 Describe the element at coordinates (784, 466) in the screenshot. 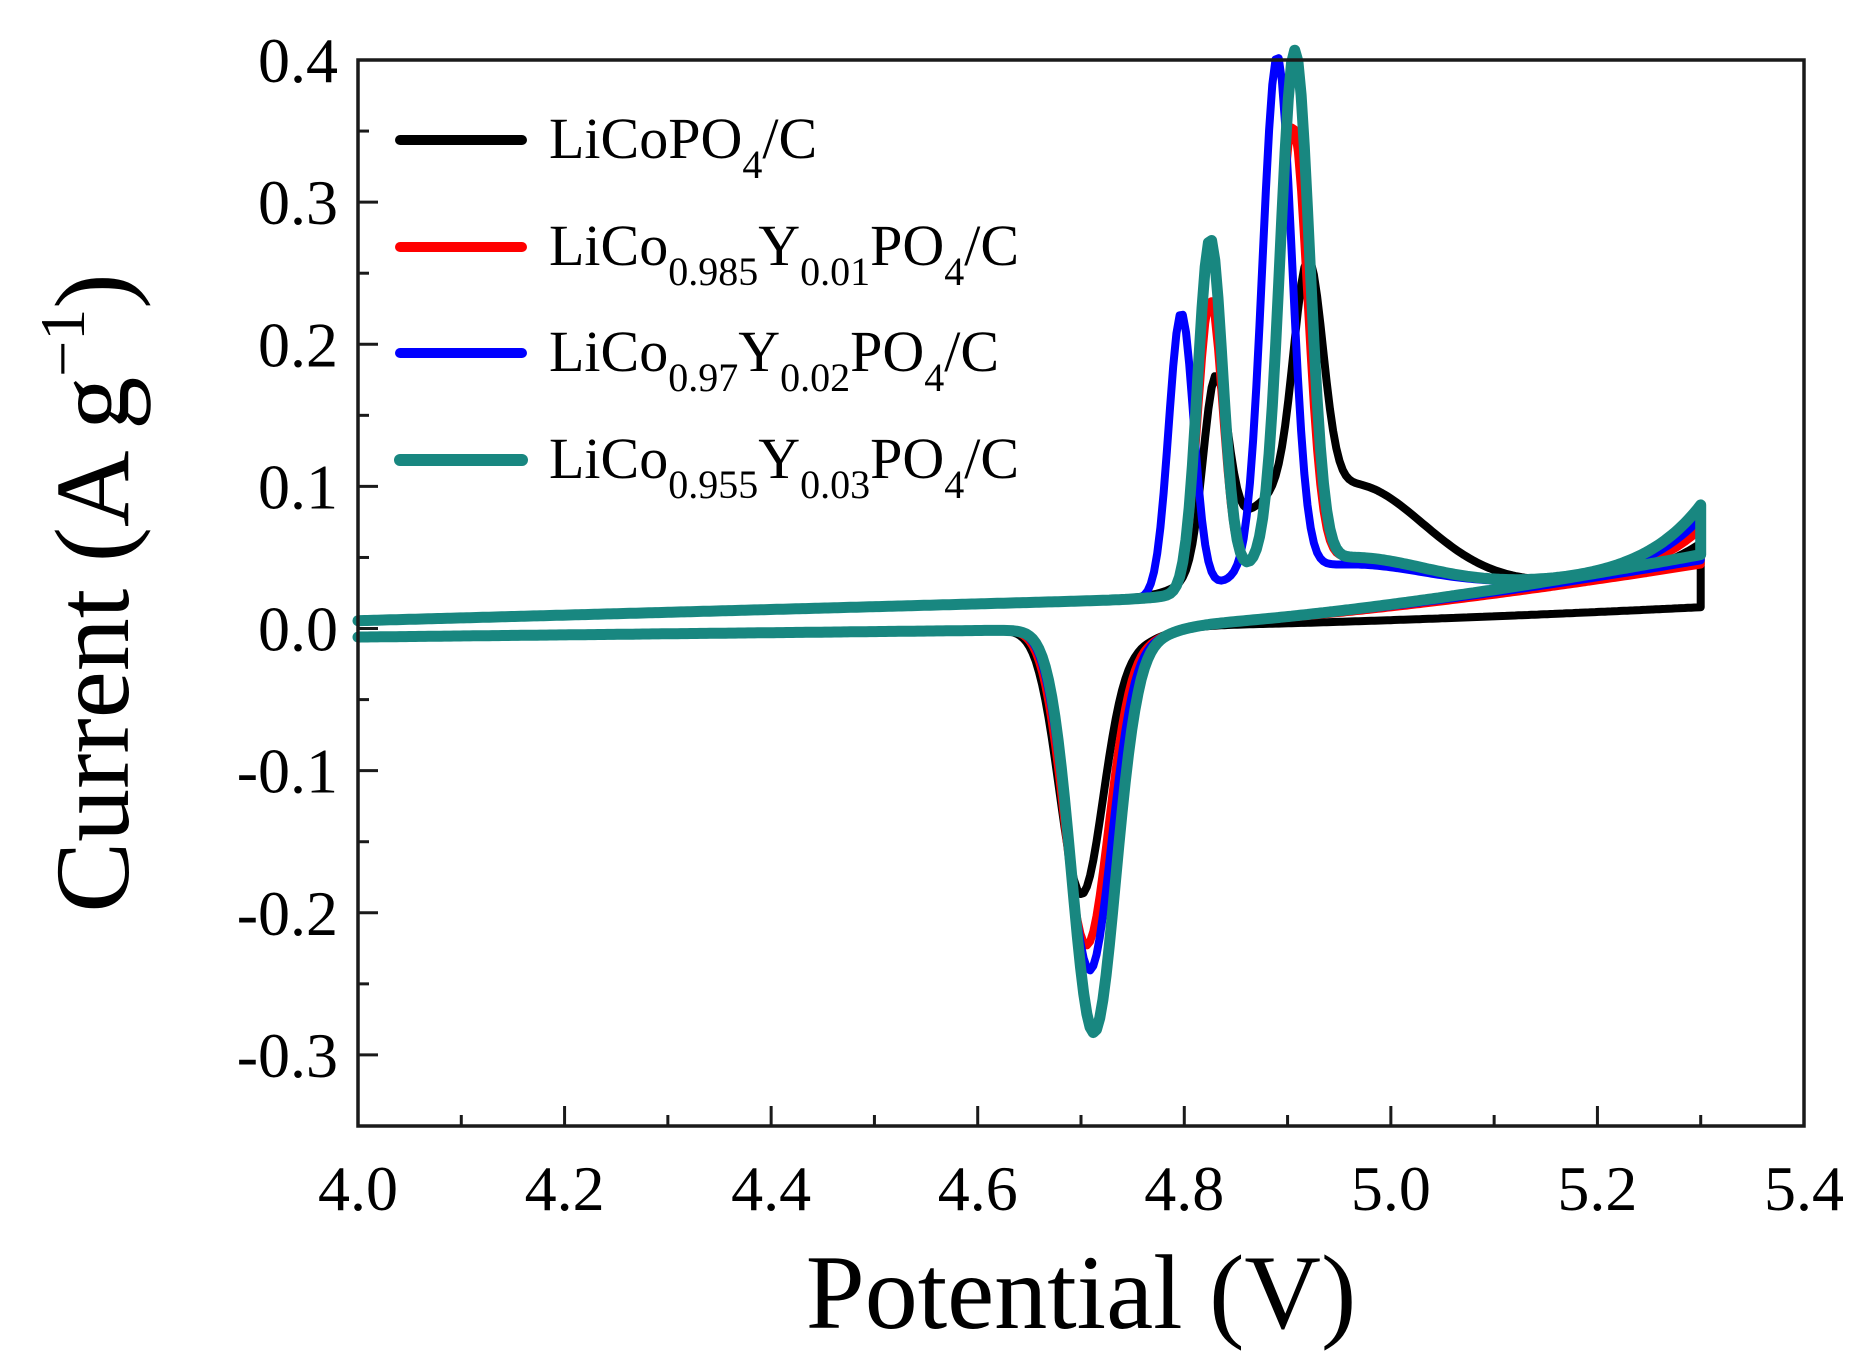

I see `legend-label: LiCo0.955Y0.03PO4/C` at that location.